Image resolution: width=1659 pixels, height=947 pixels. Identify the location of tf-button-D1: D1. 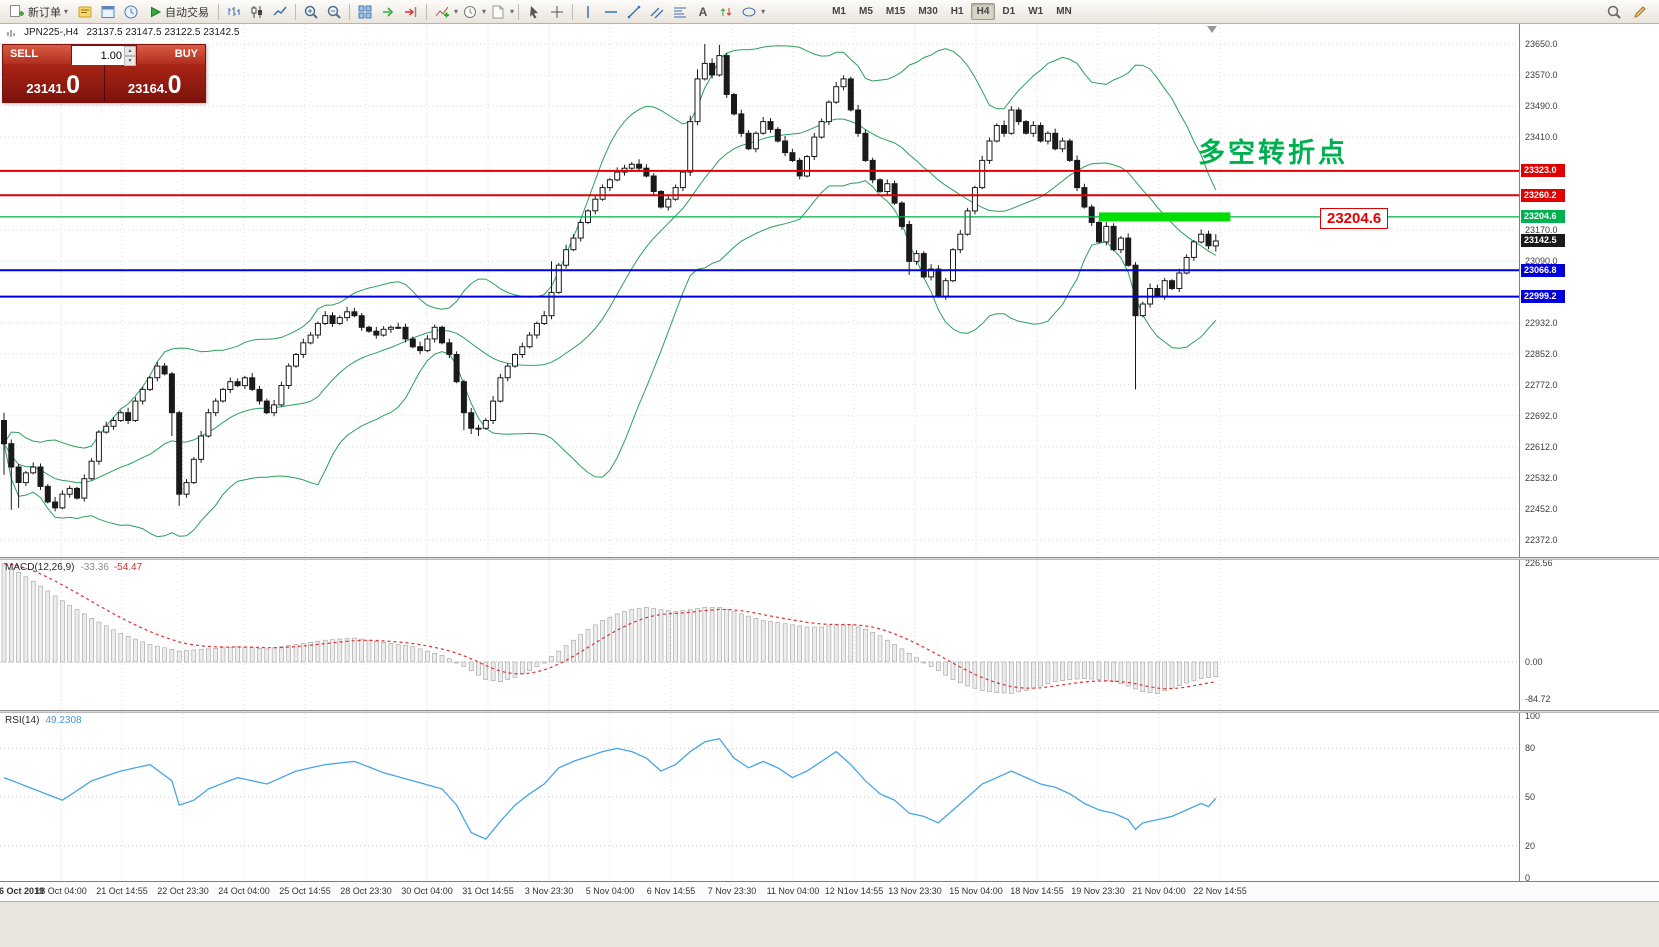
(1009, 11).